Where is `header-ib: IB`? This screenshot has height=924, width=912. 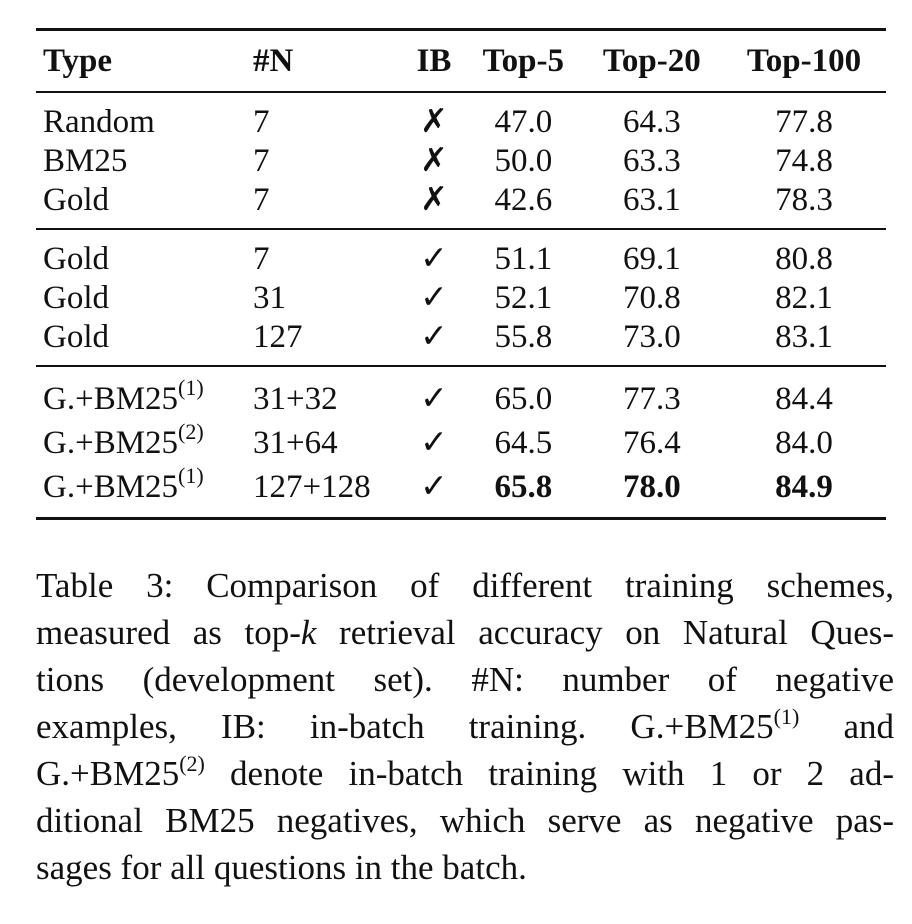
header-ib: IB is located at coordinates (434, 61).